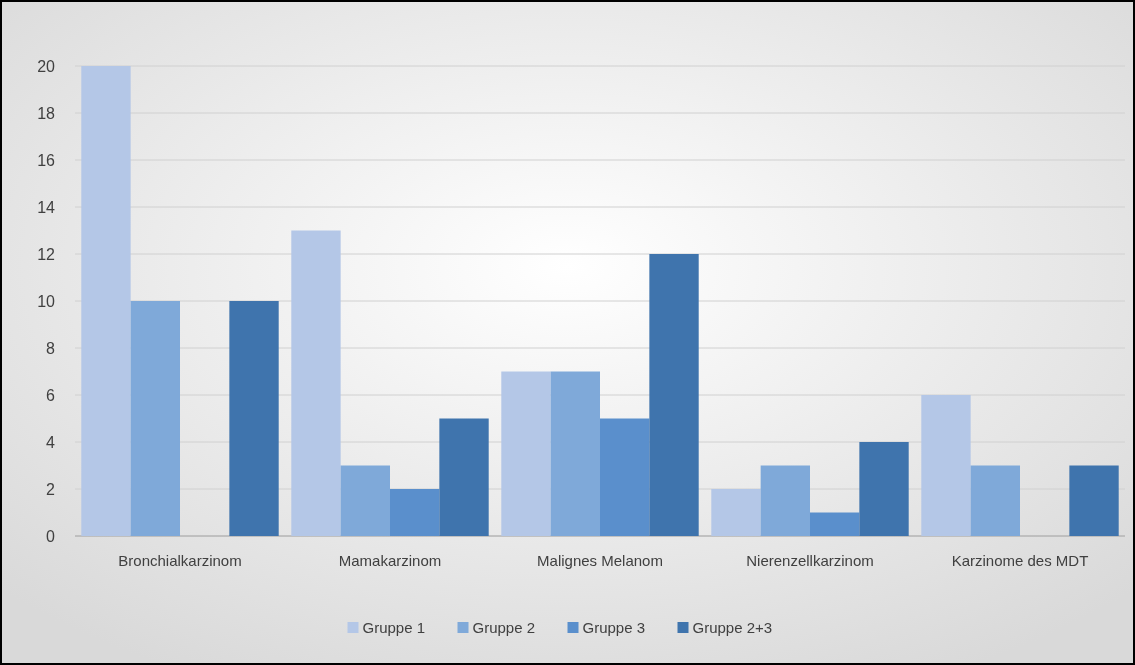  What do you see at coordinates (46, 66) in the screenshot?
I see `y-tick-label: 20` at bounding box center [46, 66].